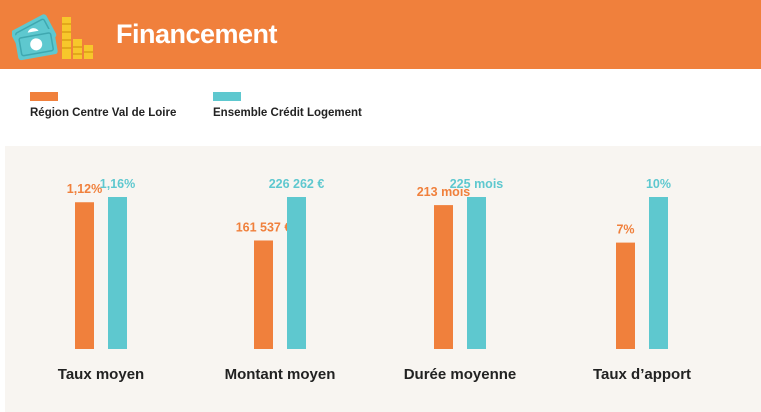 Image resolution: width=761 pixels, height=412 pixels. What do you see at coordinates (642, 374) in the screenshot?
I see `category-label-3: Taux d’apport` at bounding box center [642, 374].